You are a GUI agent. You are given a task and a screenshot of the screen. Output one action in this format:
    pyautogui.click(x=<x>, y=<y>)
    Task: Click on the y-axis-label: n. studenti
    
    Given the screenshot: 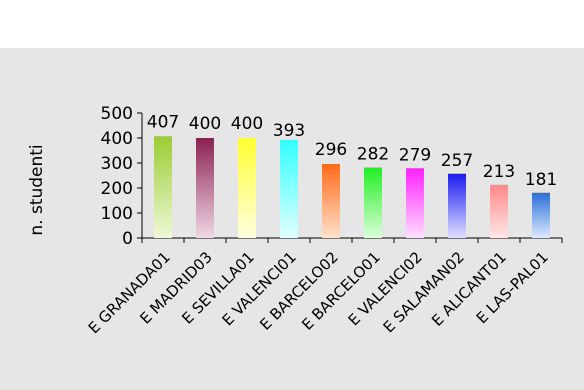 What is the action you would take?
    pyautogui.click(x=37, y=189)
    